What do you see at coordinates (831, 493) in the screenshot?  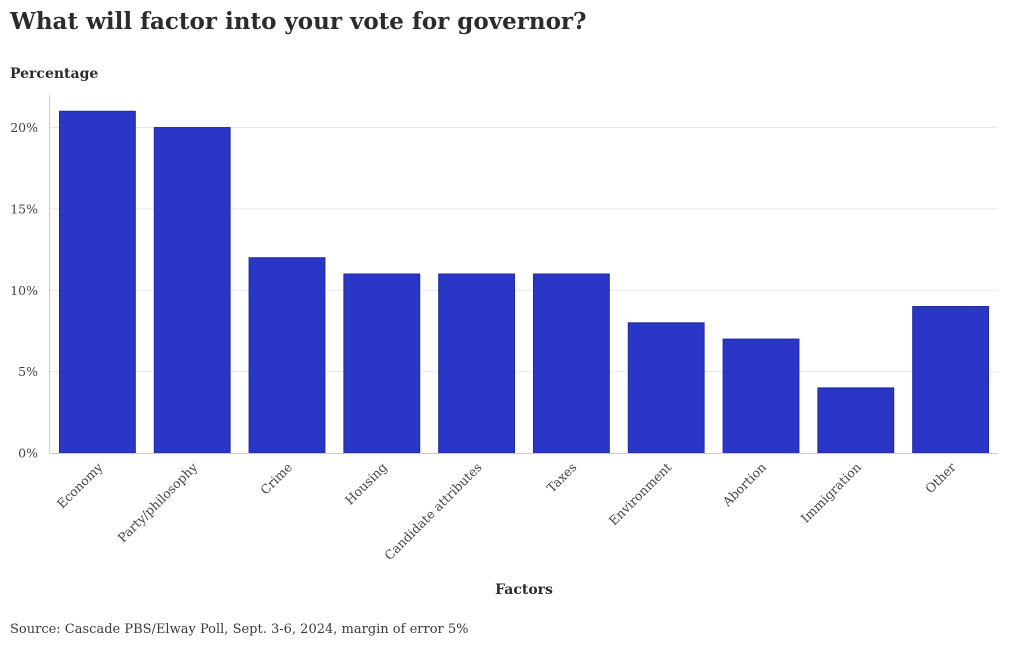 I see `x-tick-label: Immigration` at bounding box center [831, 493].